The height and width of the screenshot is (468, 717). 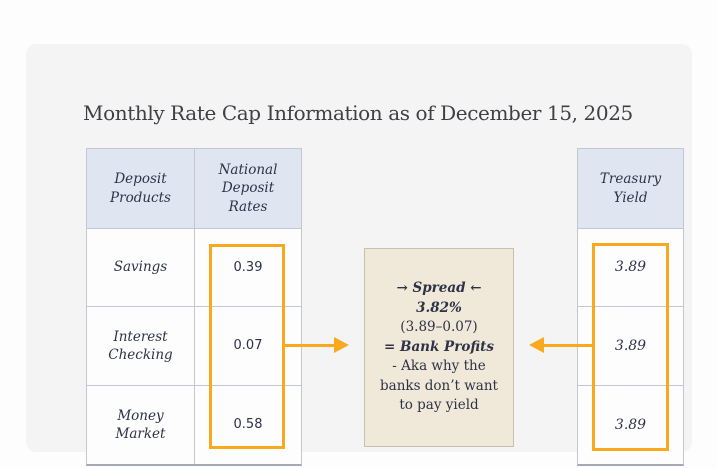 I want to click on treasury-yield-highlight-box, so click(x=630, y=347).